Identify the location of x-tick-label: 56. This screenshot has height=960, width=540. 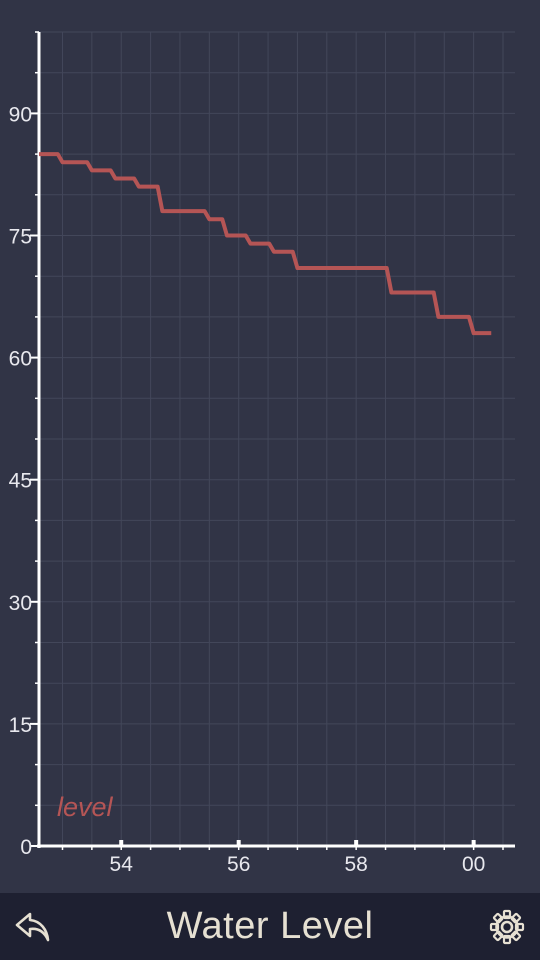
(238, 864).